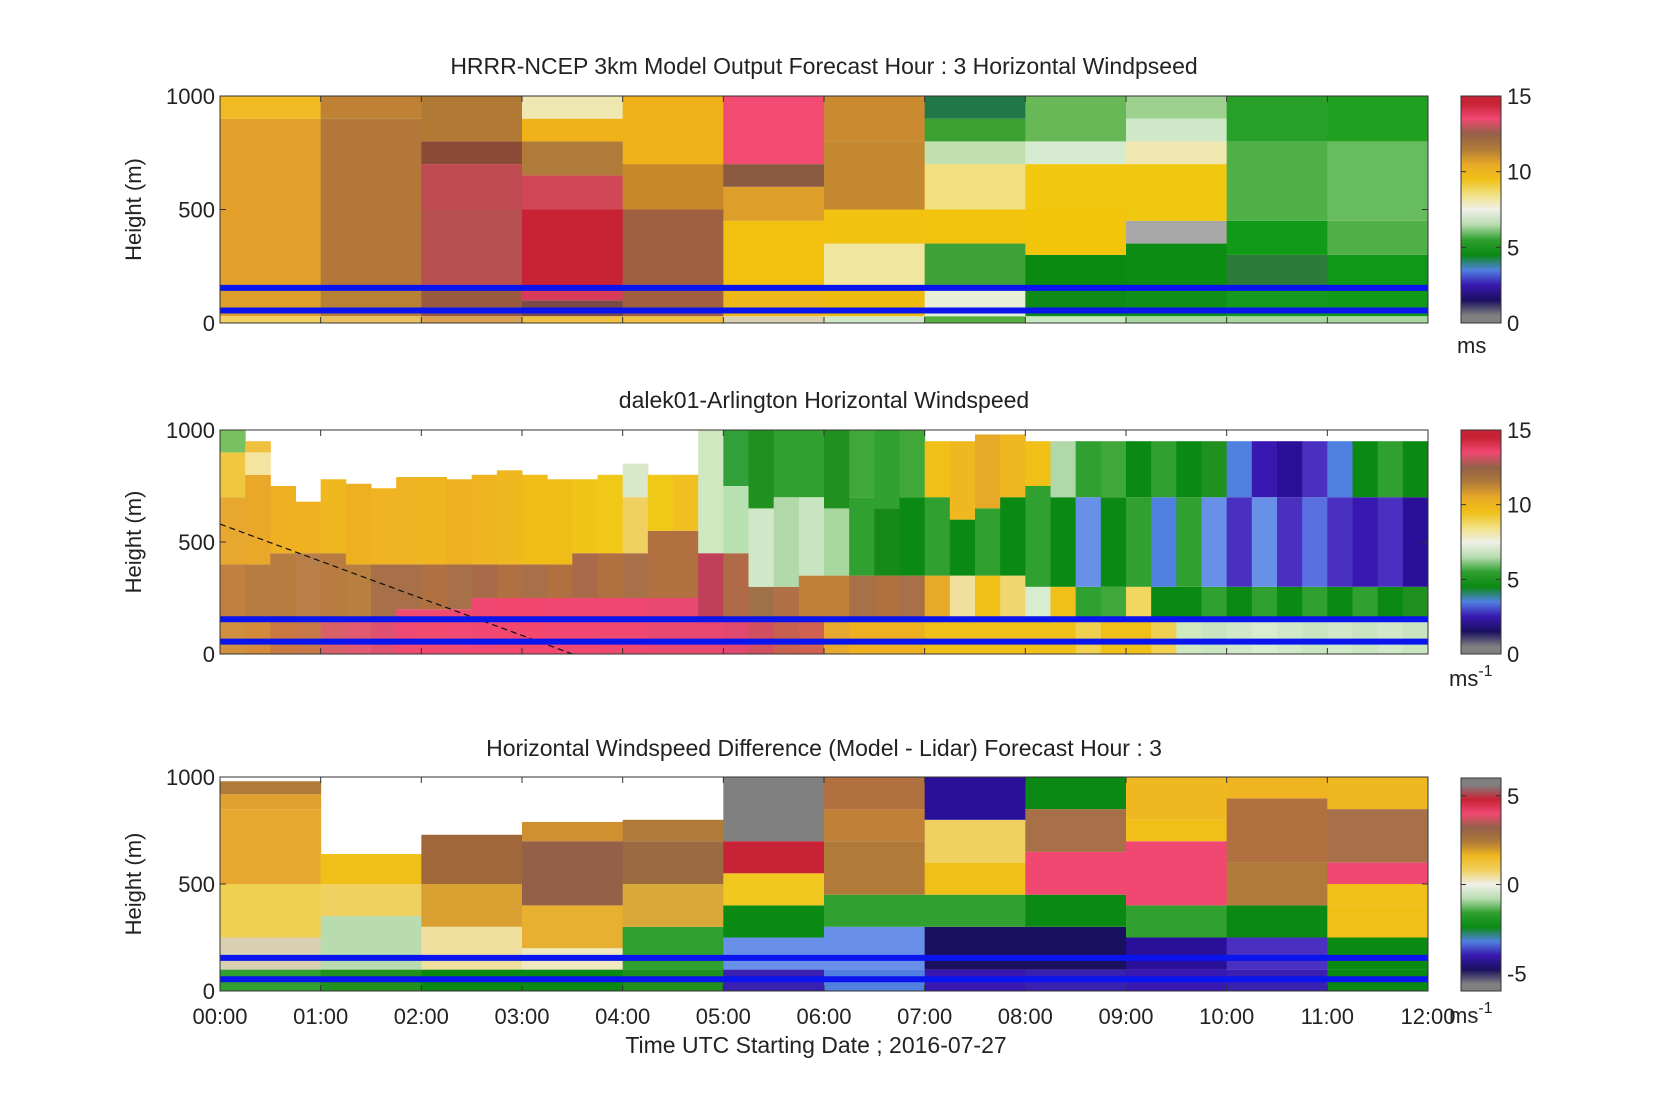 The width and height of the screenshot is (1680, 1107). Describe the element at coordinates (219, 1016) in the screenshot. I see `x-tick-label: 00:00` at that location.